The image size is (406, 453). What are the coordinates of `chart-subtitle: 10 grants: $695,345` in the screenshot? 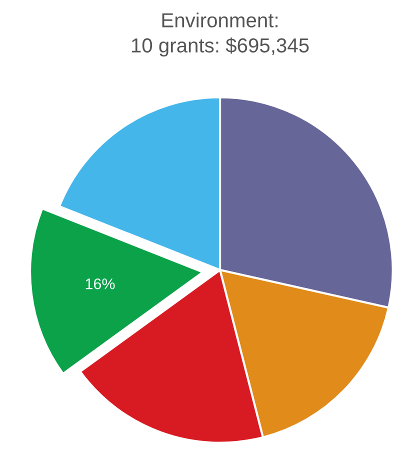 It's located at (220, 47).